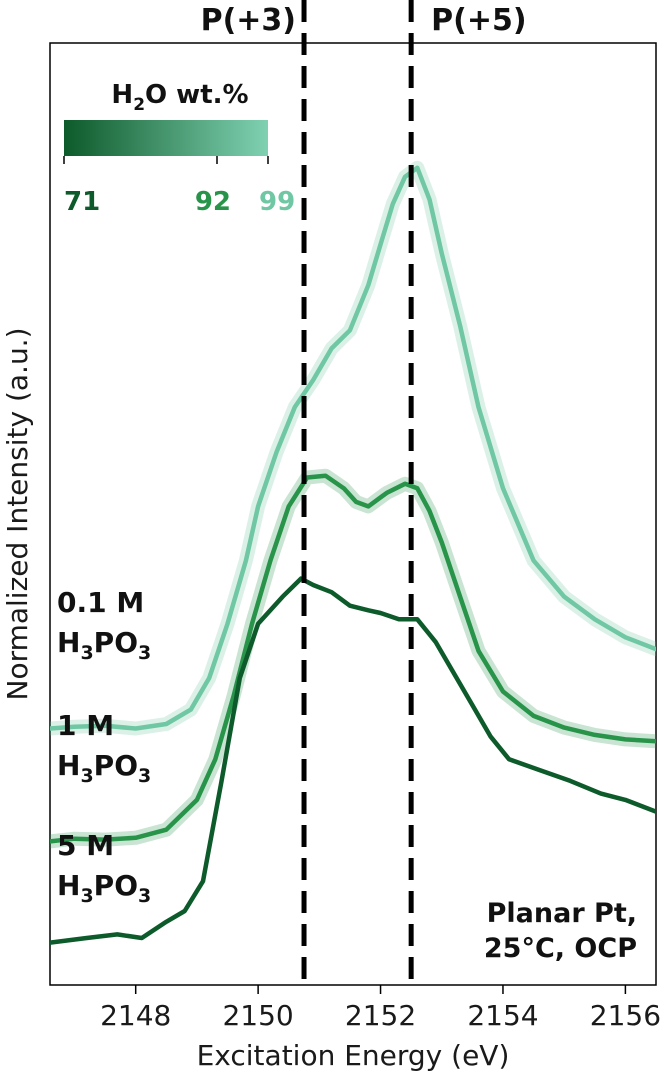  Describe the element at coordinates (166, 138) in the screenshot. I see `colorbar-gradient` at that location.